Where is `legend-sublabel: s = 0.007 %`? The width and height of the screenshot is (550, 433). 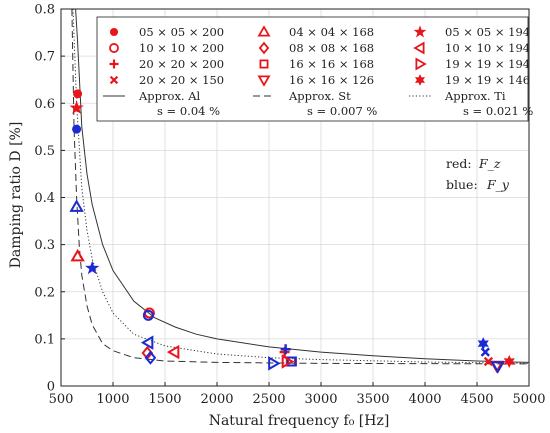
legend-sublabel: s = 0.007 % is located at coordinates (342, 111).